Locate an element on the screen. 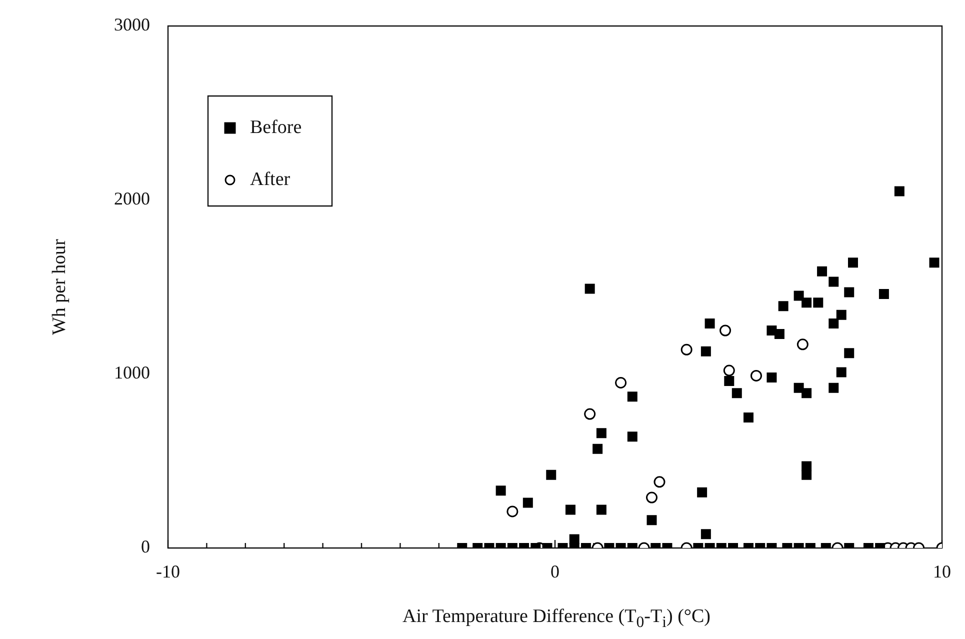  y-tick-label: 2000 is located at coordinates (132, 198).